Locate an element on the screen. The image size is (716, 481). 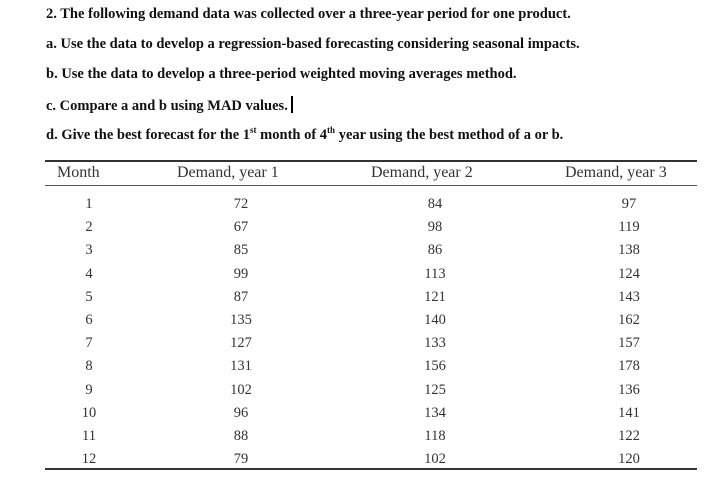
cell-year-2-row-2: 98 is located at coordinates (435, 227).